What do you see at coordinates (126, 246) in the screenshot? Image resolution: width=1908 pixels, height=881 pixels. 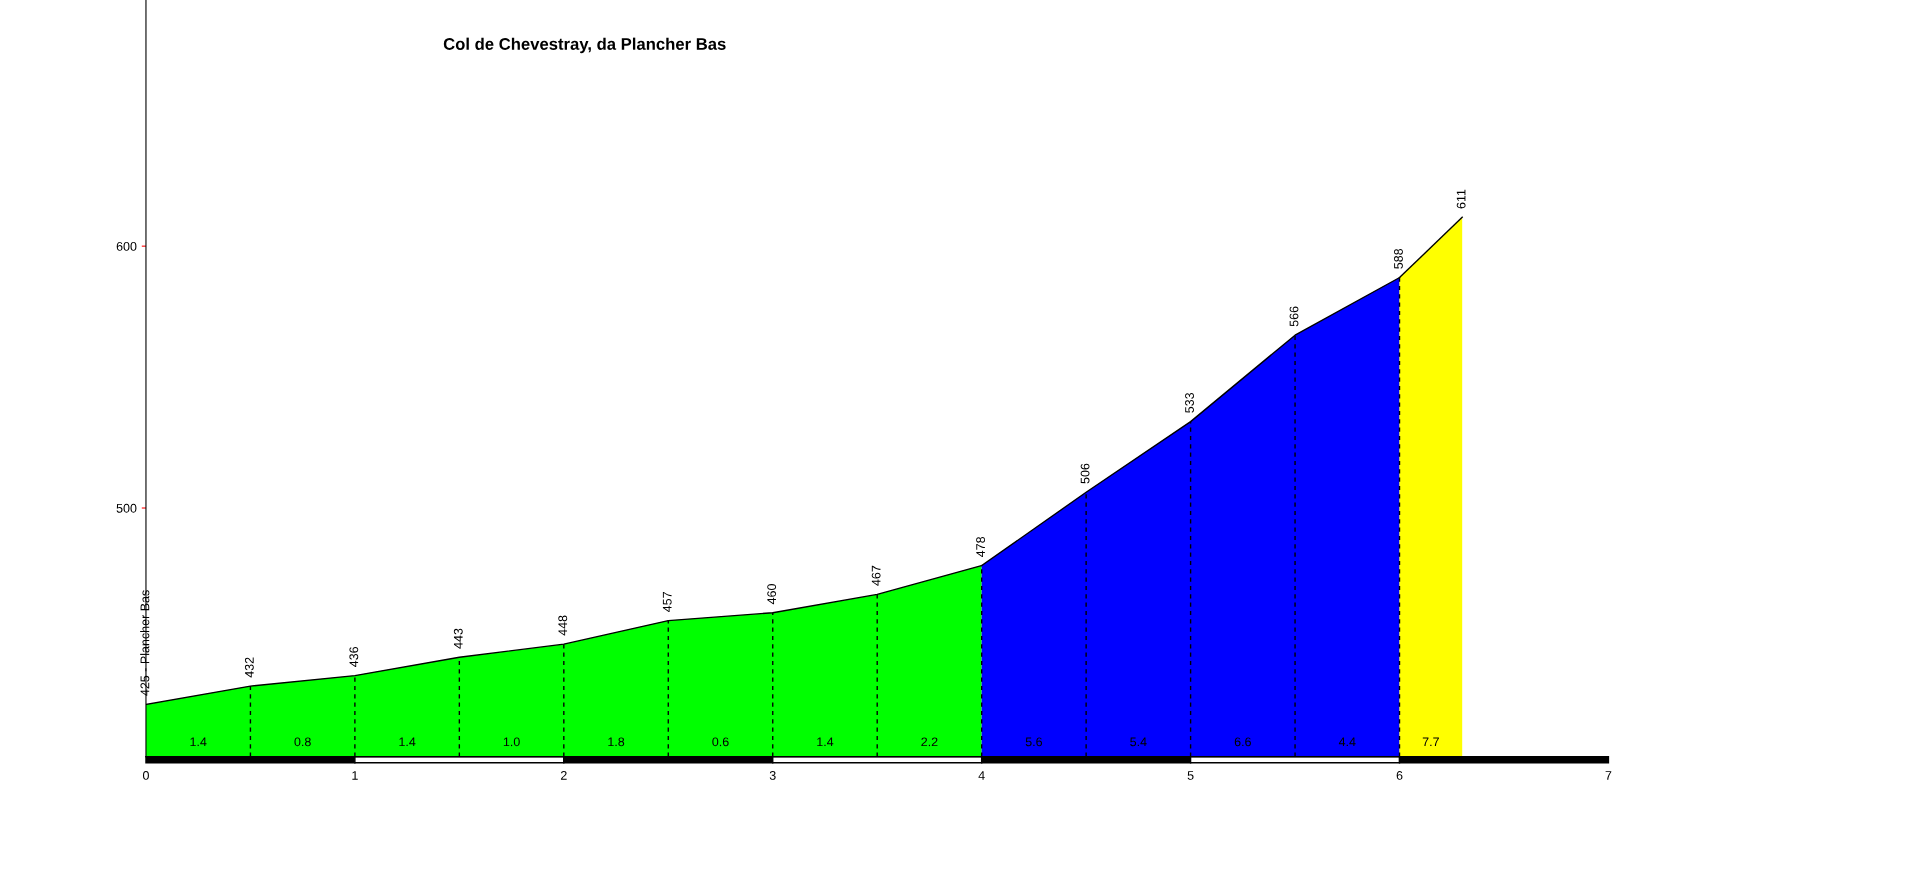 I see `y-tick-label: 600` at bounding box center [126, 246].